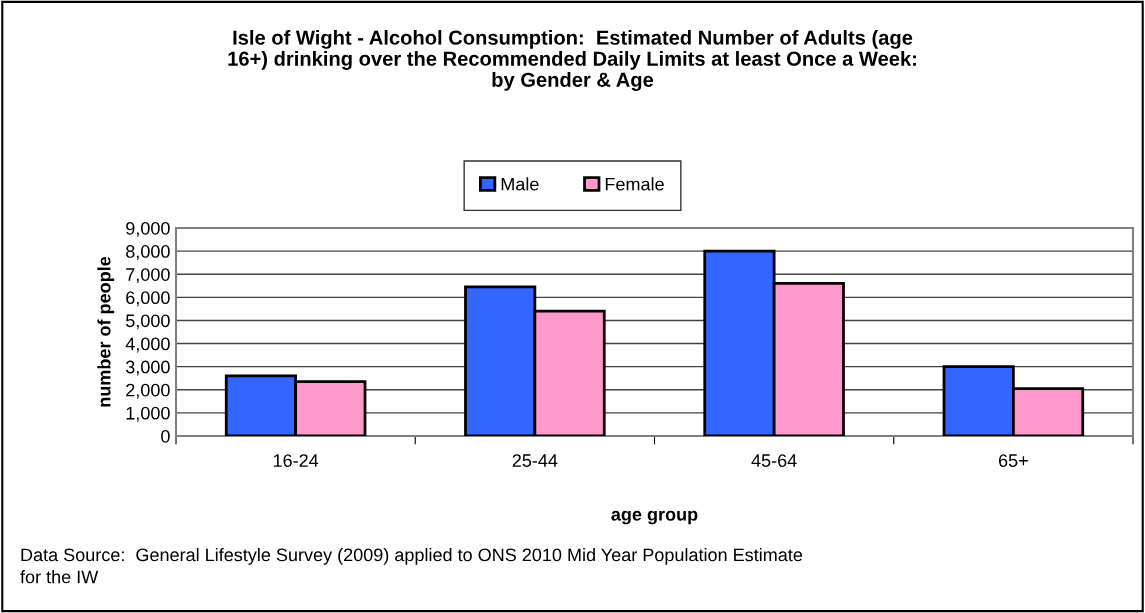 Image resolution: width=1145 pixels, height=613 pixels. Describe the element at coordinates (520, 184) in the screenshot. I see `legend-label: Male` at that location.